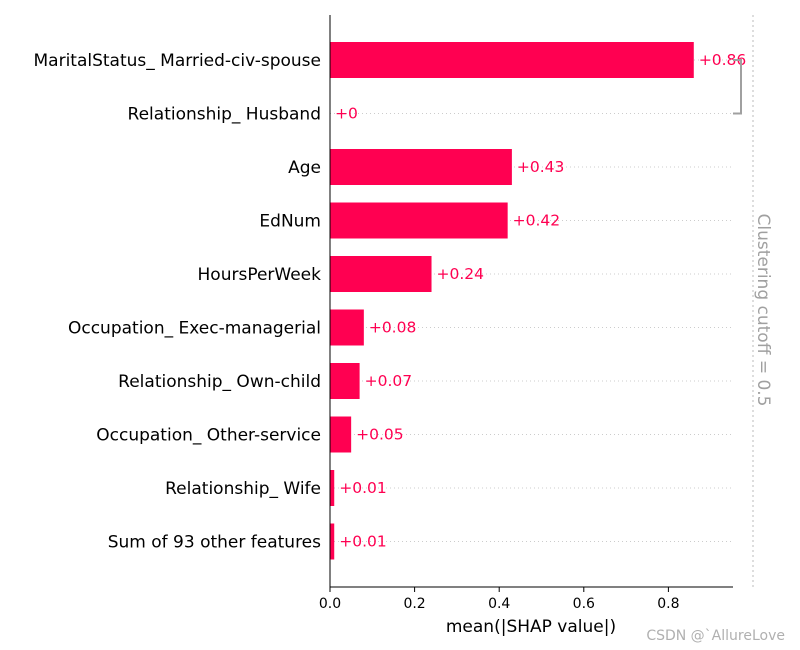 This screenshot has width=800, height=650. I want to click on x-tick-label: 0.4, so click(499, 604).